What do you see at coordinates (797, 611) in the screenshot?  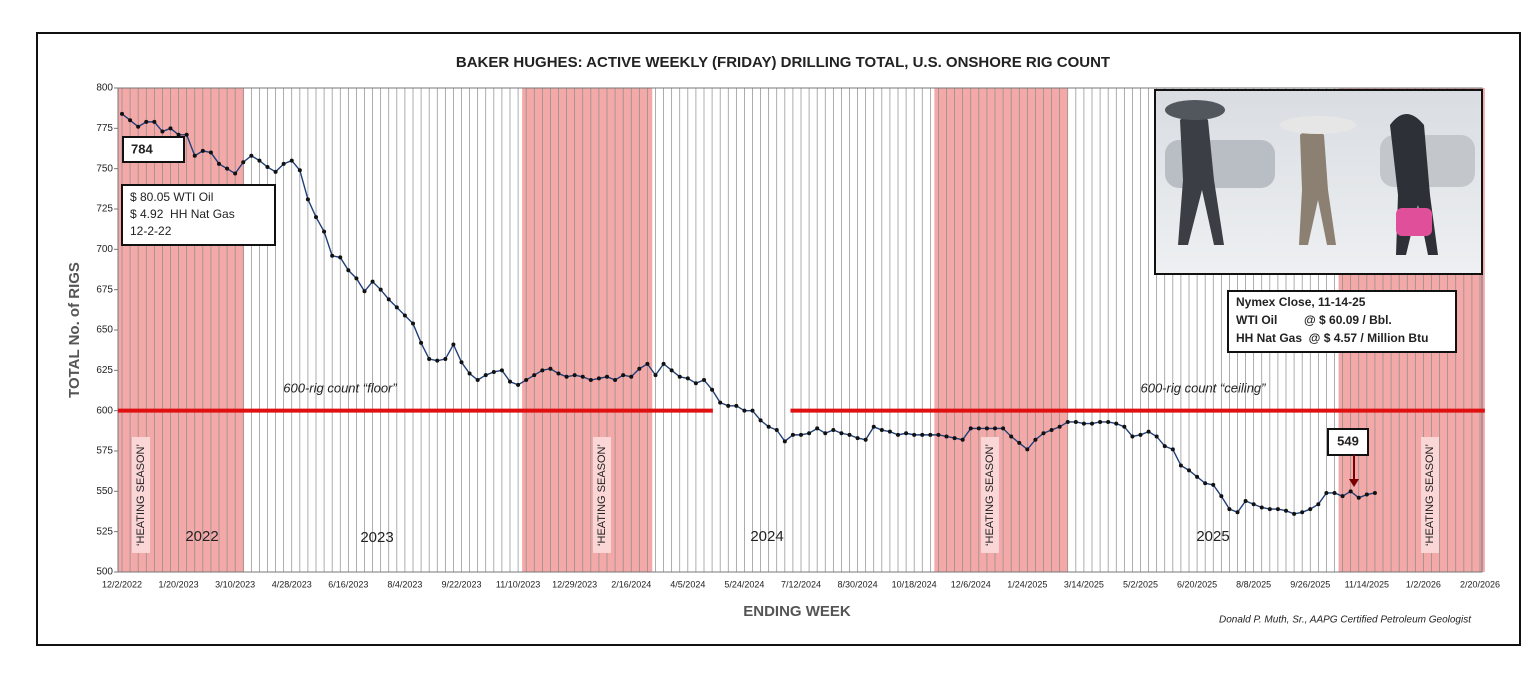 I see `x-axis-label: ENDING WEEK` at bounding box center [797, 611].